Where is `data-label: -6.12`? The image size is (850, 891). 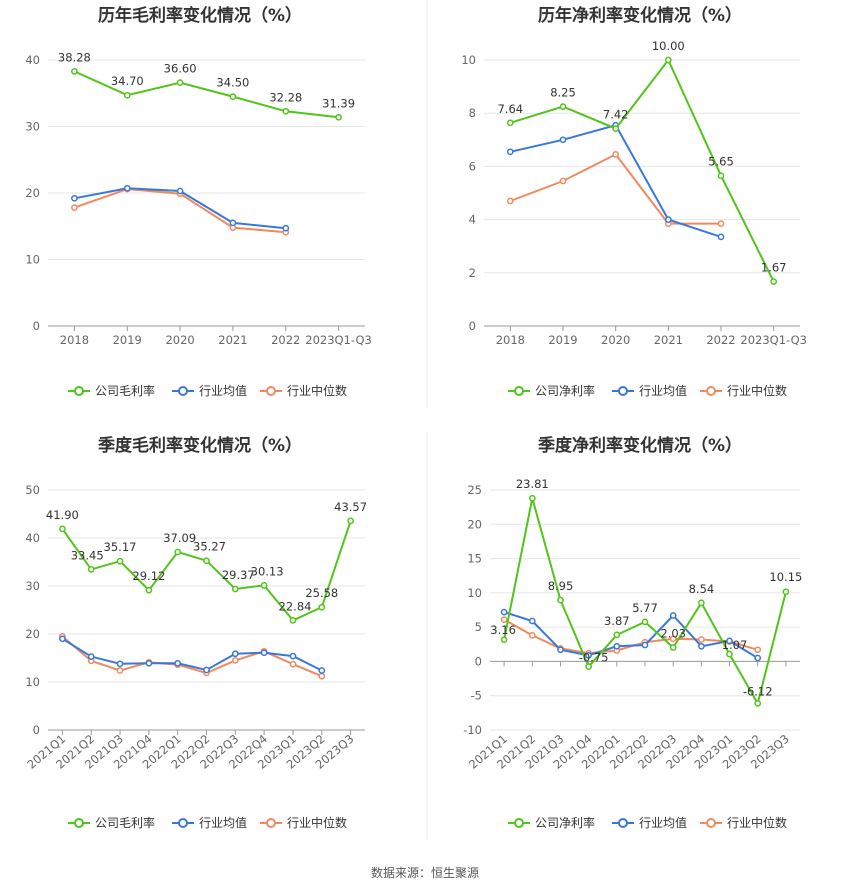
data-label: -6.12 is located at coordinates (758, 691).